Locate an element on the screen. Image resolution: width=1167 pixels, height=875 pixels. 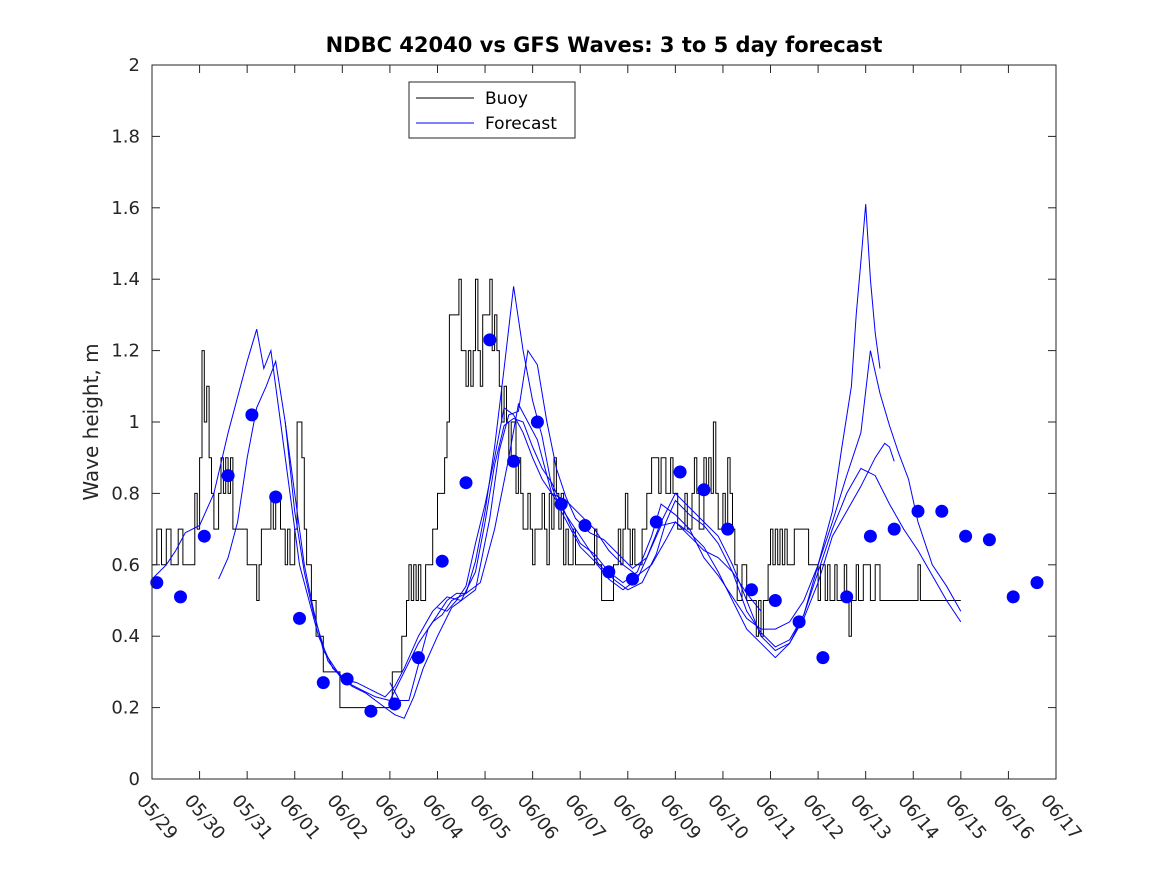
x-tick-label: 06/02 is located at coordinates (346, 817).